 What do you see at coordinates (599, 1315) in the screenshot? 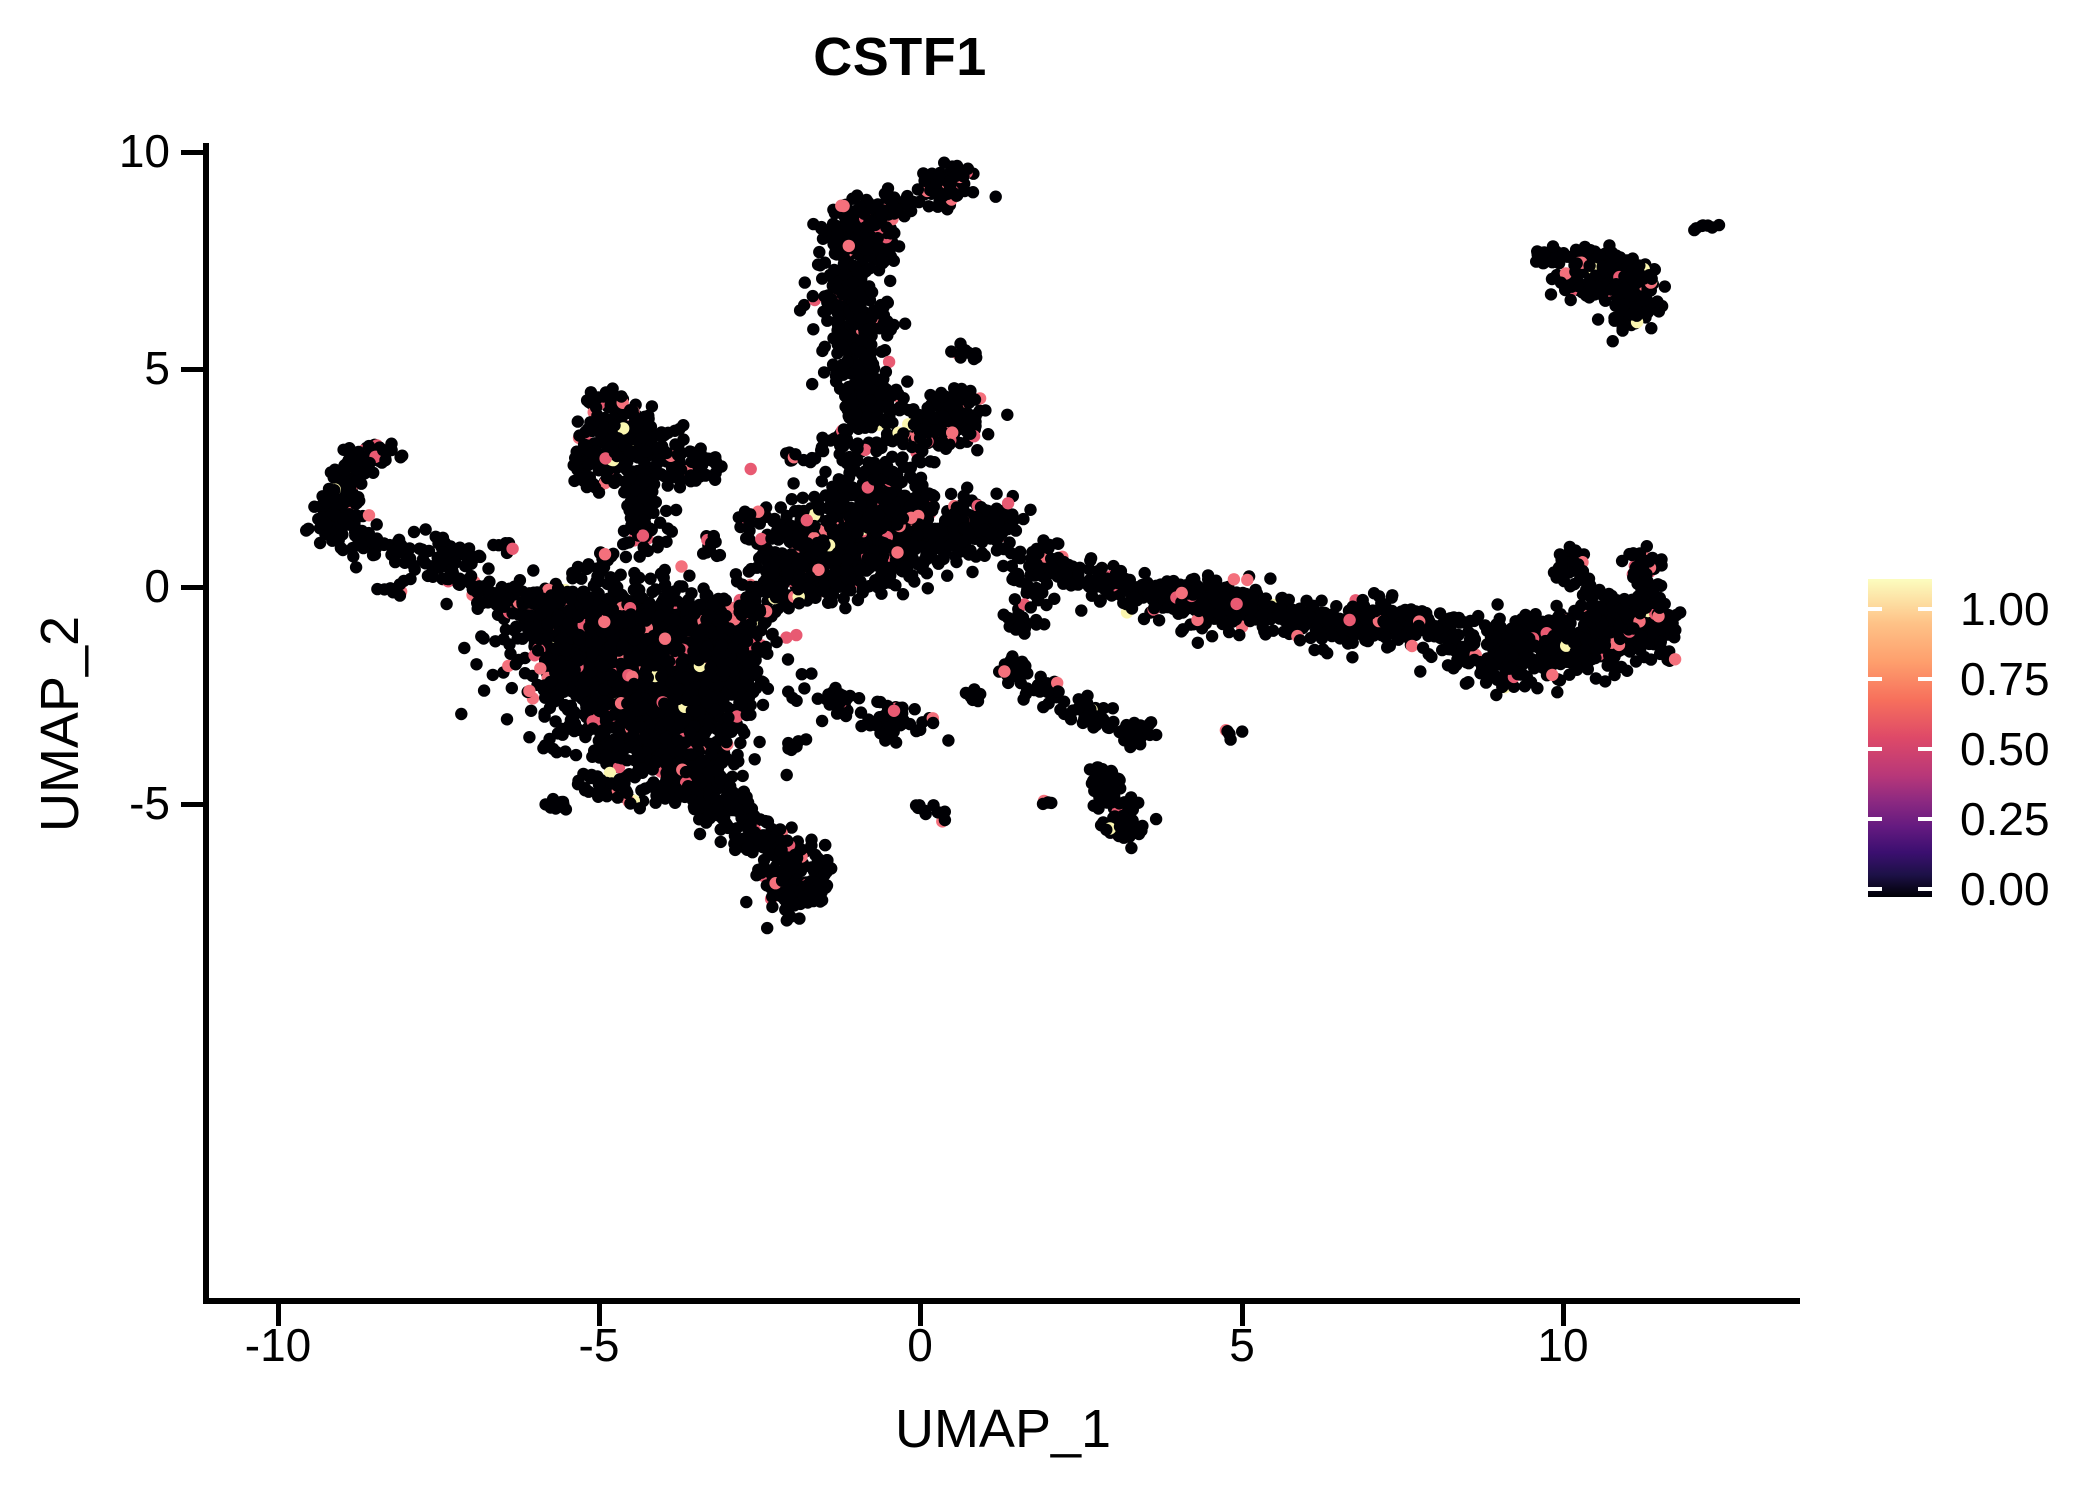
I see `x-tick-mark-neg5` at bounding box center [599, 1315].